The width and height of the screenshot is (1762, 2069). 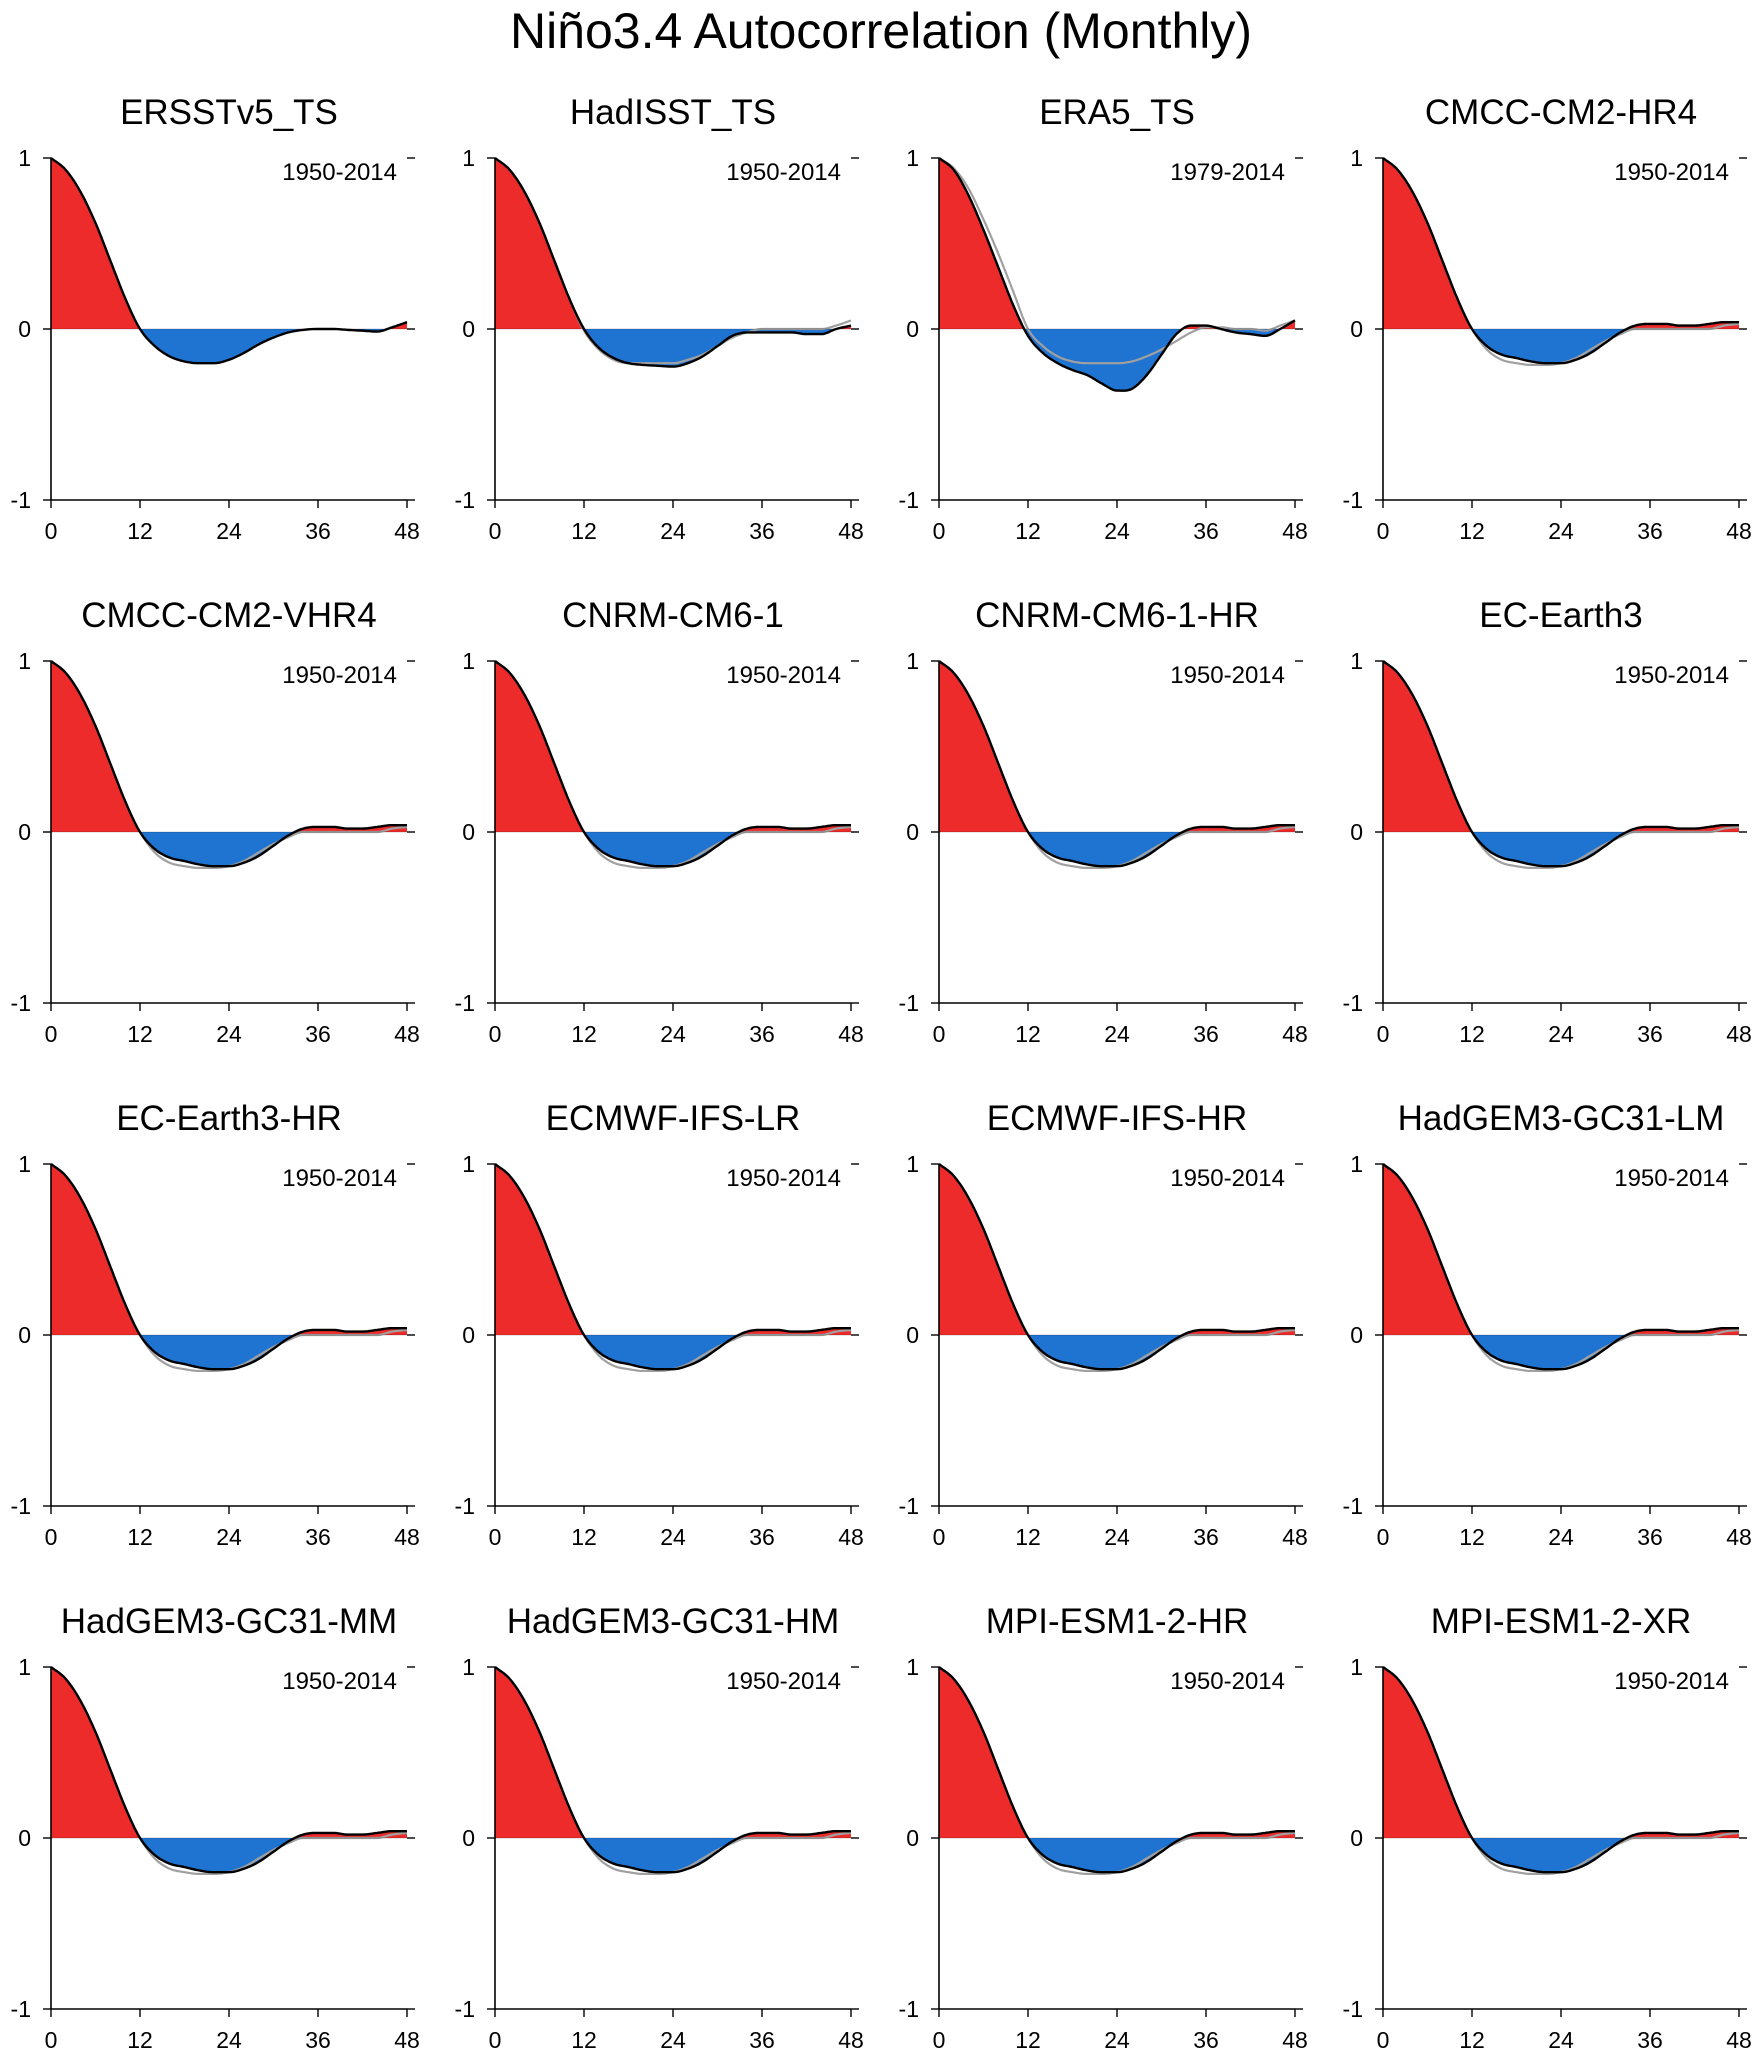 I want to click on panel-hadgem3-gc31-mm: HadGEM3-GC31-MM 0 12 24 36 48 -1 0 1 1950-2014, so click(x=215, y=1827).